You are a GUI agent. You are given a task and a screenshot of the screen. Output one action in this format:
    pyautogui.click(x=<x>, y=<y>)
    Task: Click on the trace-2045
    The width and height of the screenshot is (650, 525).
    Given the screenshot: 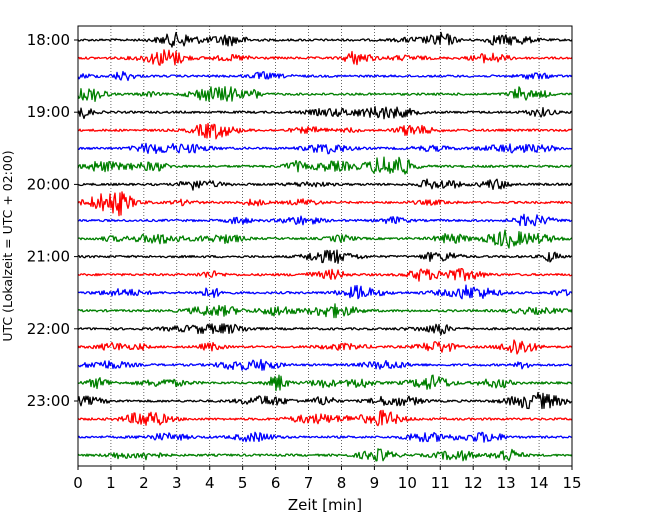 What is the action you would take?
    pyautogui.click(x=325, y=239)
    